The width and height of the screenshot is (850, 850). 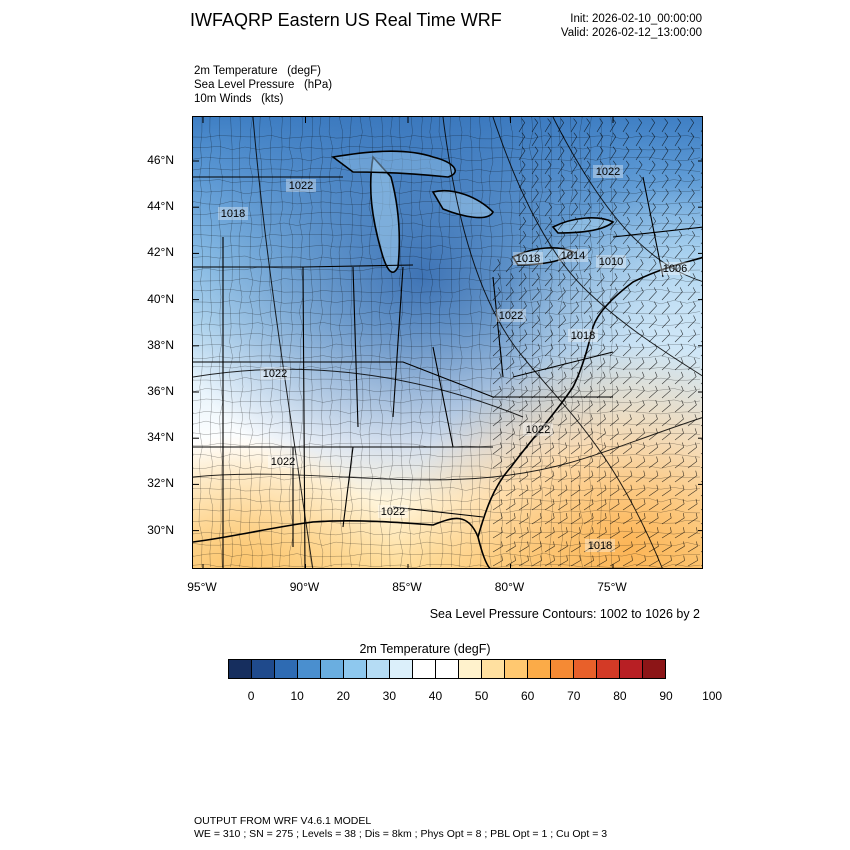 I want to click on colorbar-tick-label: 20, so click(x=343, y=696).